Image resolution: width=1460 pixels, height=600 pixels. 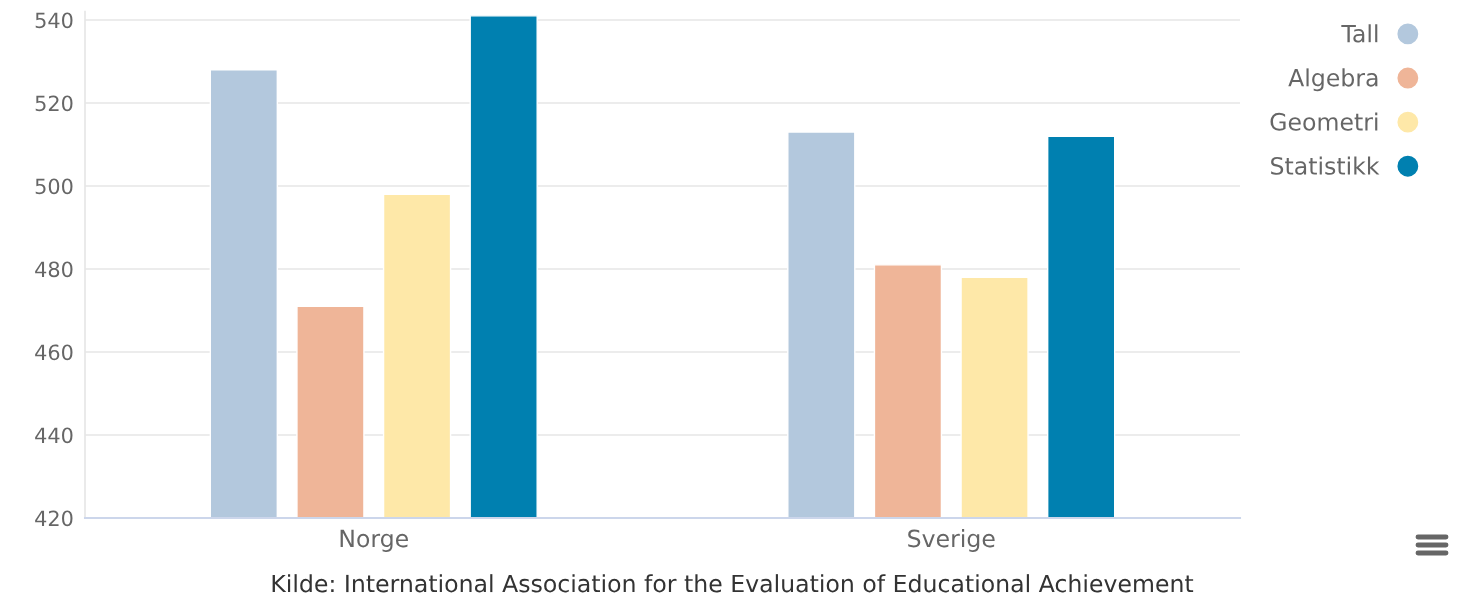 What do you see at coordinates (54, 20) in the screenshot?
I see `y-tick-label: 540` at bounding box center [54, 20].